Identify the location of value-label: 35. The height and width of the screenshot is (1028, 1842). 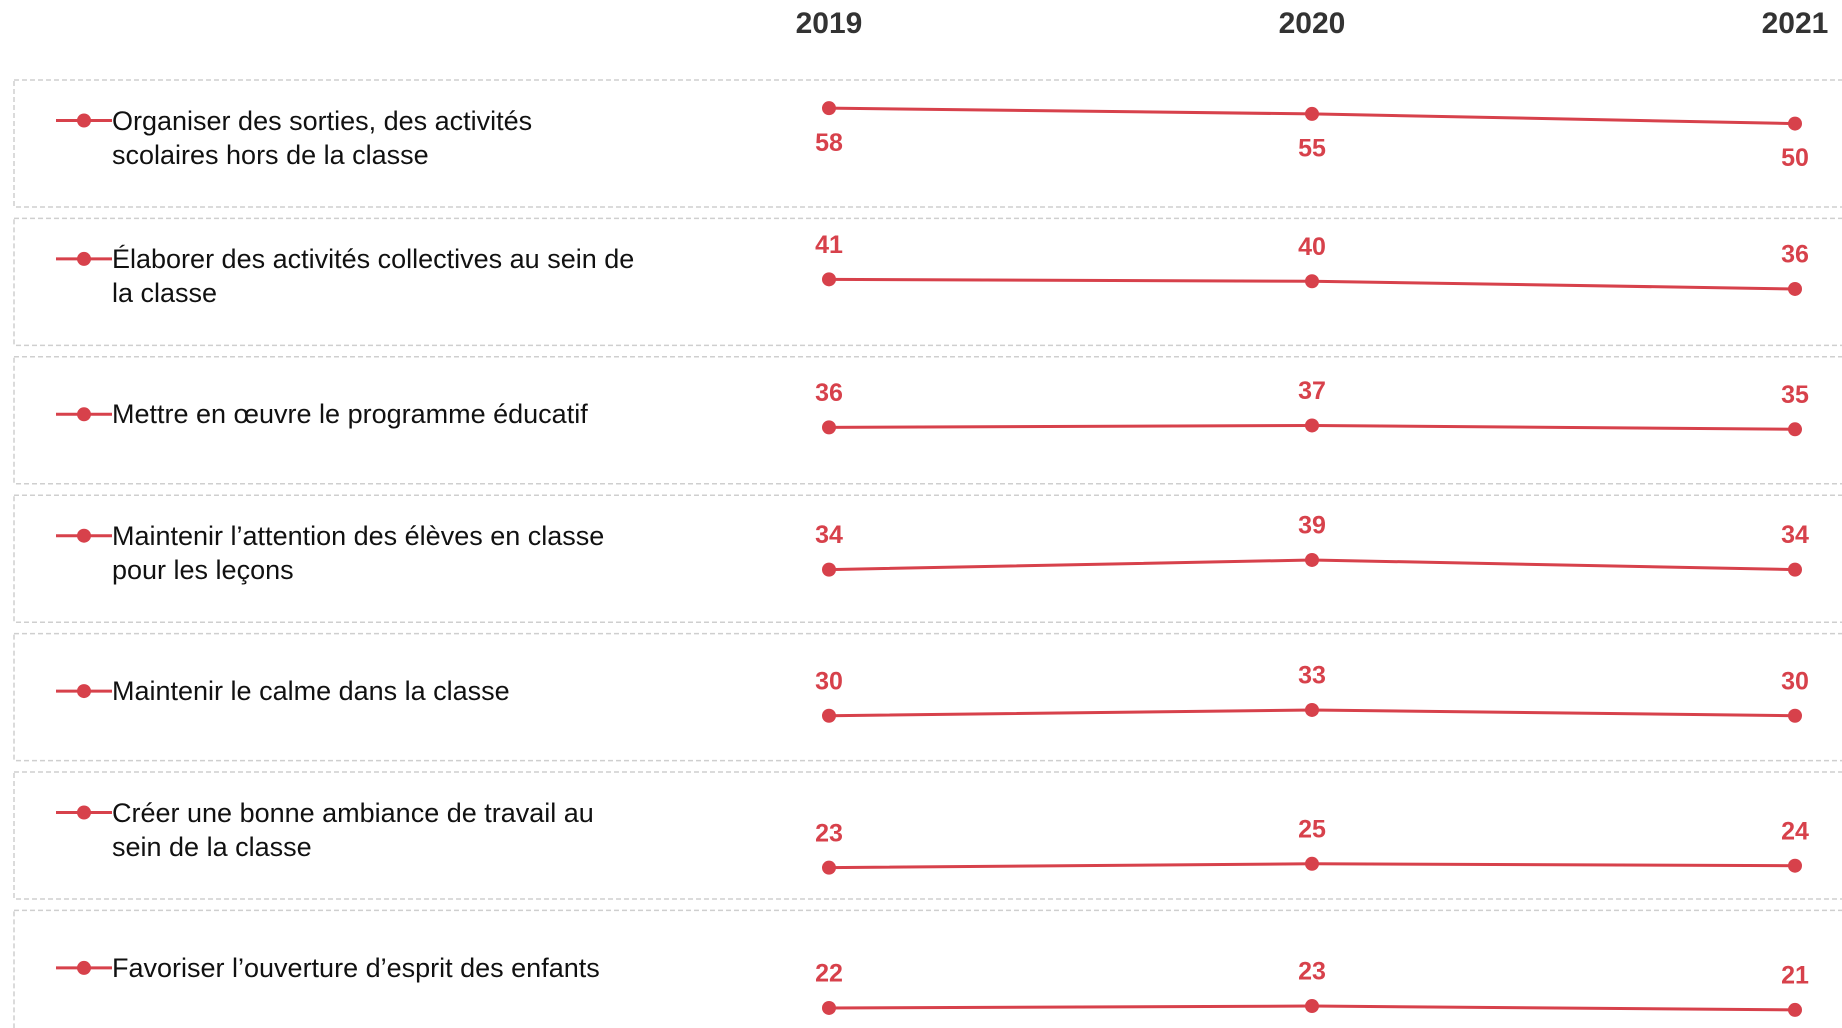
(1795, 395).